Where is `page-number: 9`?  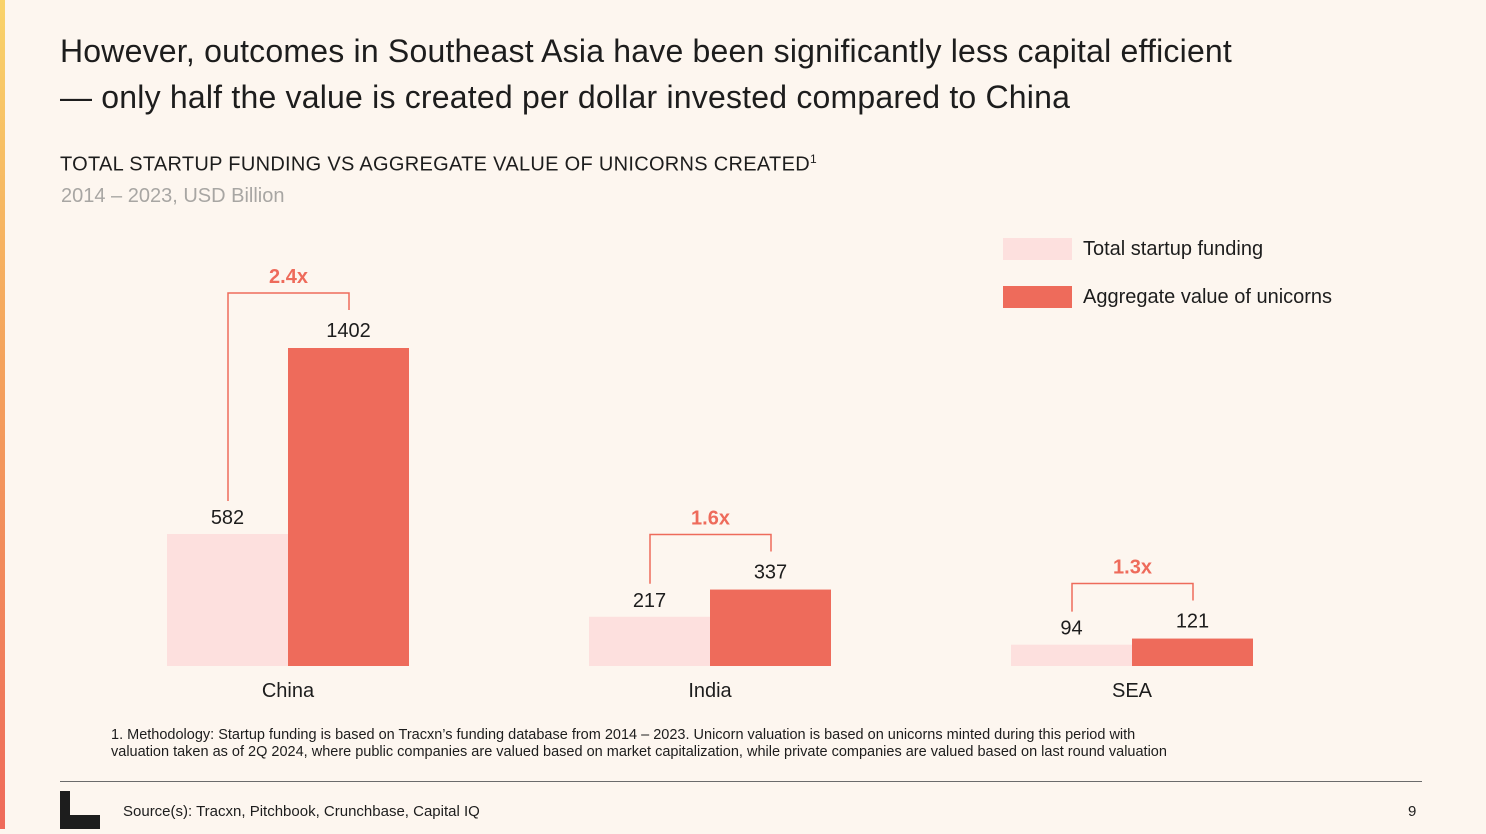 page-number: 9 is located at coordinates (1412, 811).